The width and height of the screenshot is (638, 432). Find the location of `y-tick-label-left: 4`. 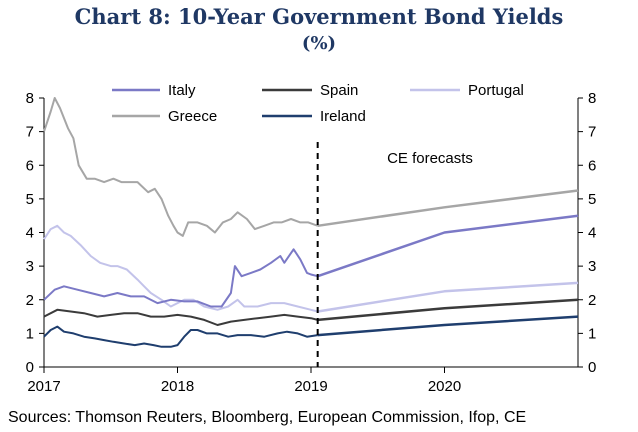

y-tick-label-left: 4 is located at coordinates (30, 233).